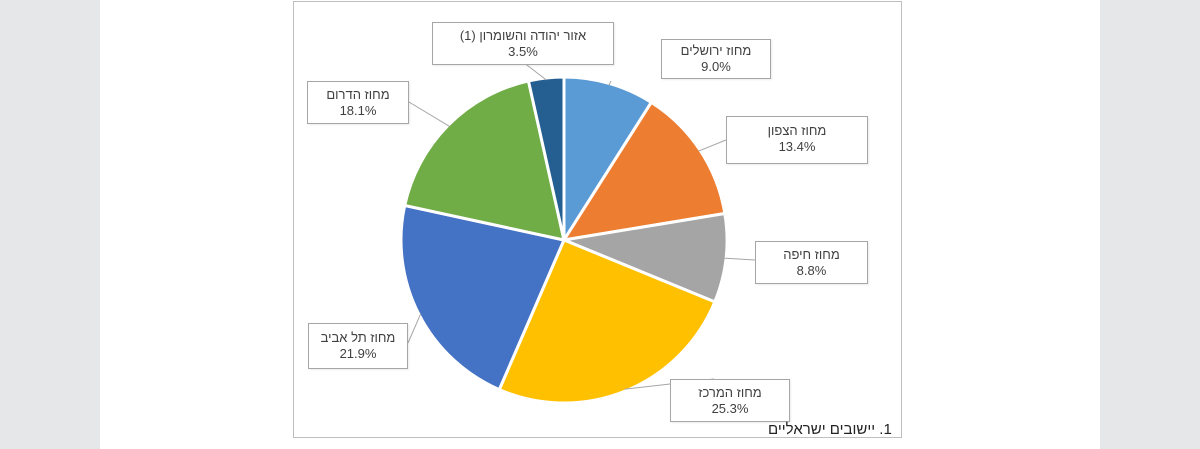 The height and width of the screenshot is (449, 1200). Describe the element at coordinates (797, 140) in the screenshot. I see `data-label: מחוז הצפון 13.4%` at that location.